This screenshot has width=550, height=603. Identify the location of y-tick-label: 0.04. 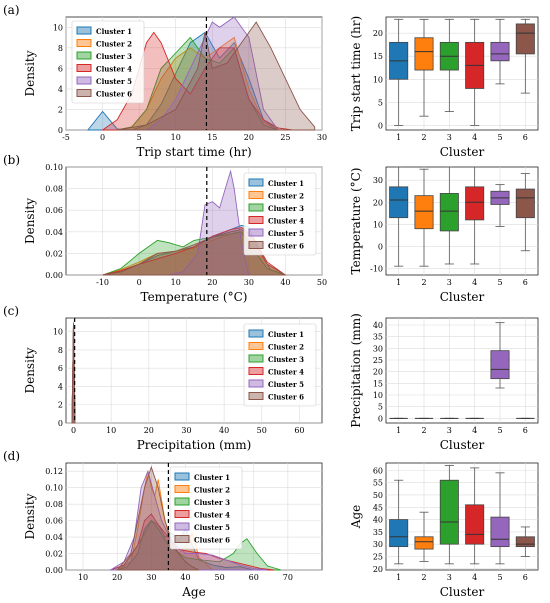
(54, 232).